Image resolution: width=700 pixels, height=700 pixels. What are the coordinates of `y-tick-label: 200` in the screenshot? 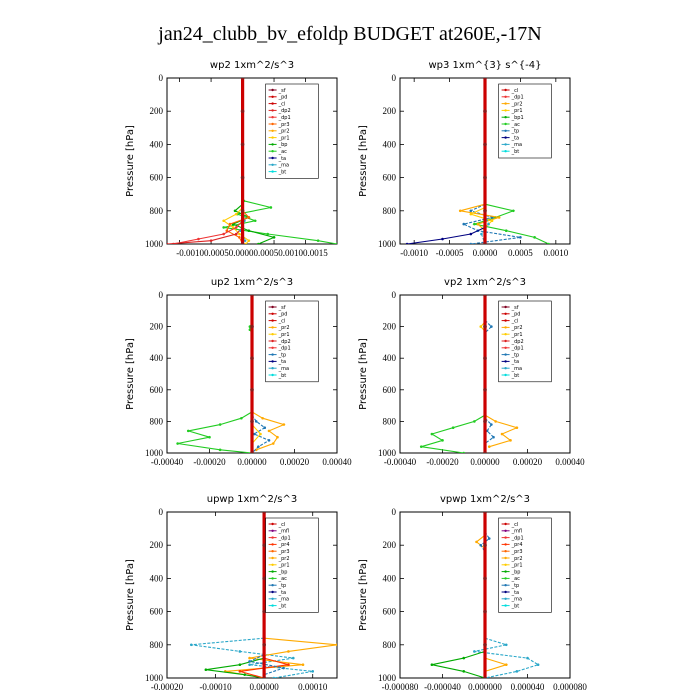 It's located at (157, 327).